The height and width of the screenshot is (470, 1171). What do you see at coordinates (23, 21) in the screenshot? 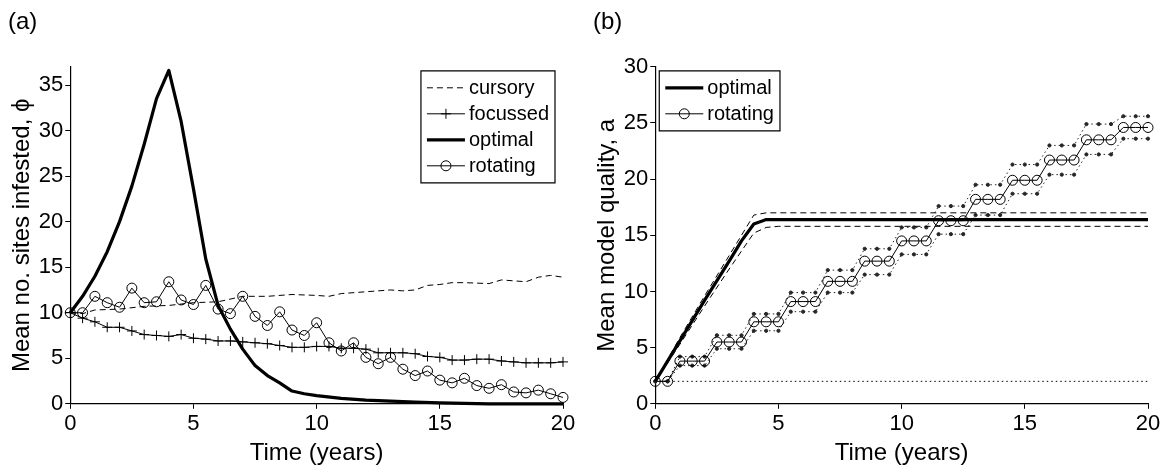
I see `chart-title: (a)` at bounding box center [23, 21].